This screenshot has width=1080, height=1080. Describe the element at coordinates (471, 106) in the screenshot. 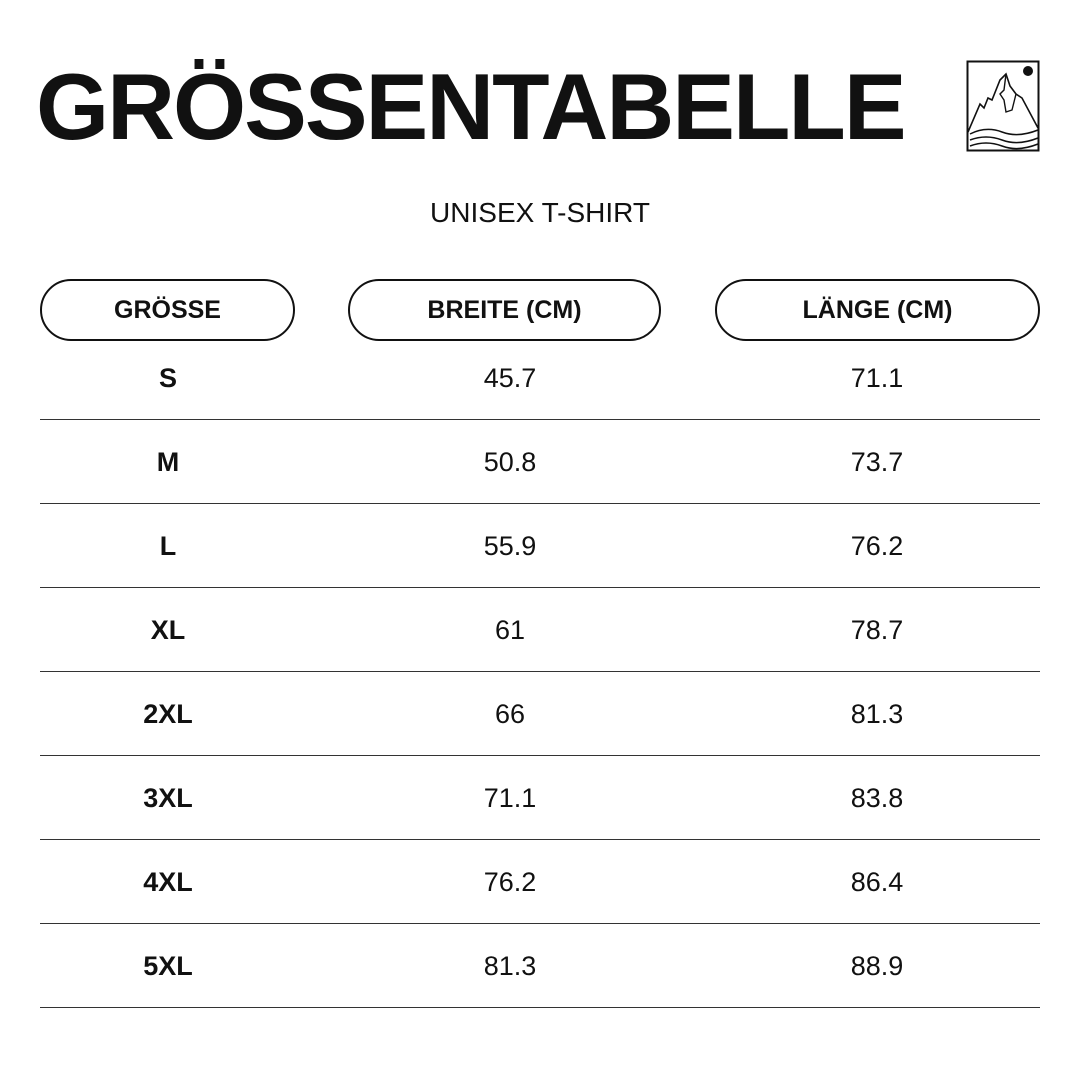

I see `page-title: GRÖSSENTABELLE` at that location.